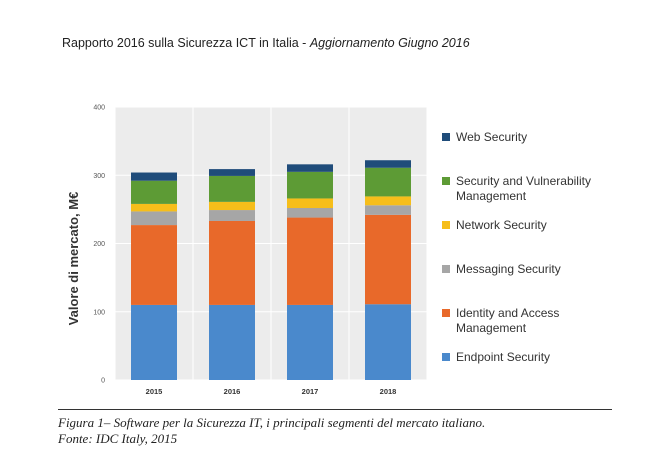 The width and height of the screenshot is (659, 461). I want to click on legend-item: Security and Vulnerability Management, so click(536, 189).